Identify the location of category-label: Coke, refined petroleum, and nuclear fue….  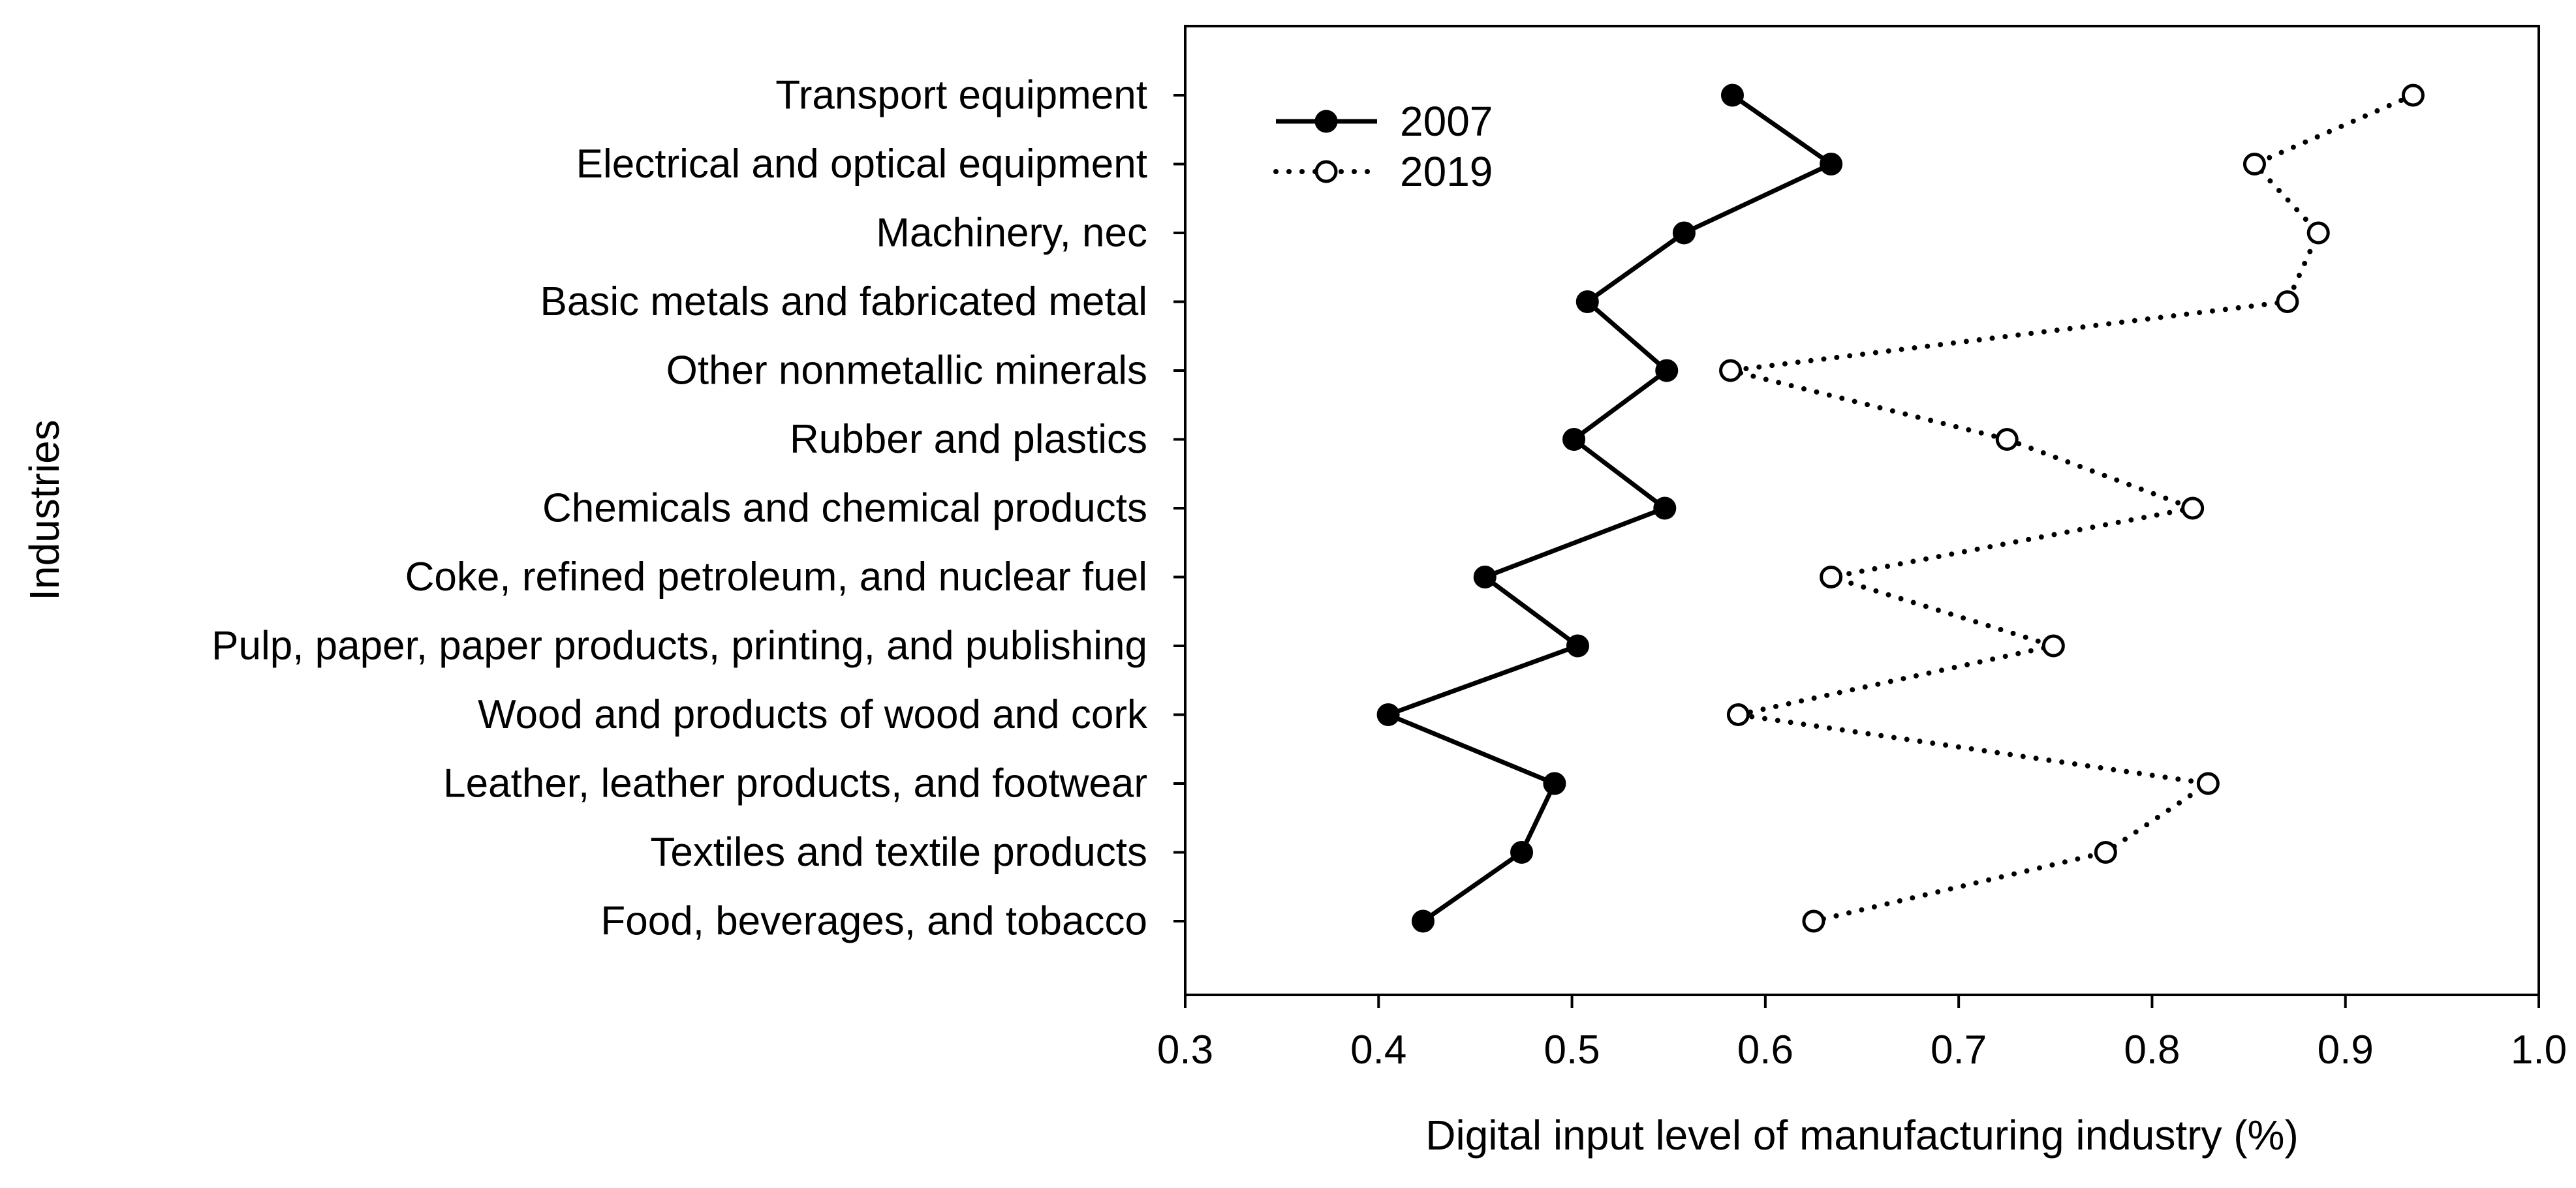
(776, 577).